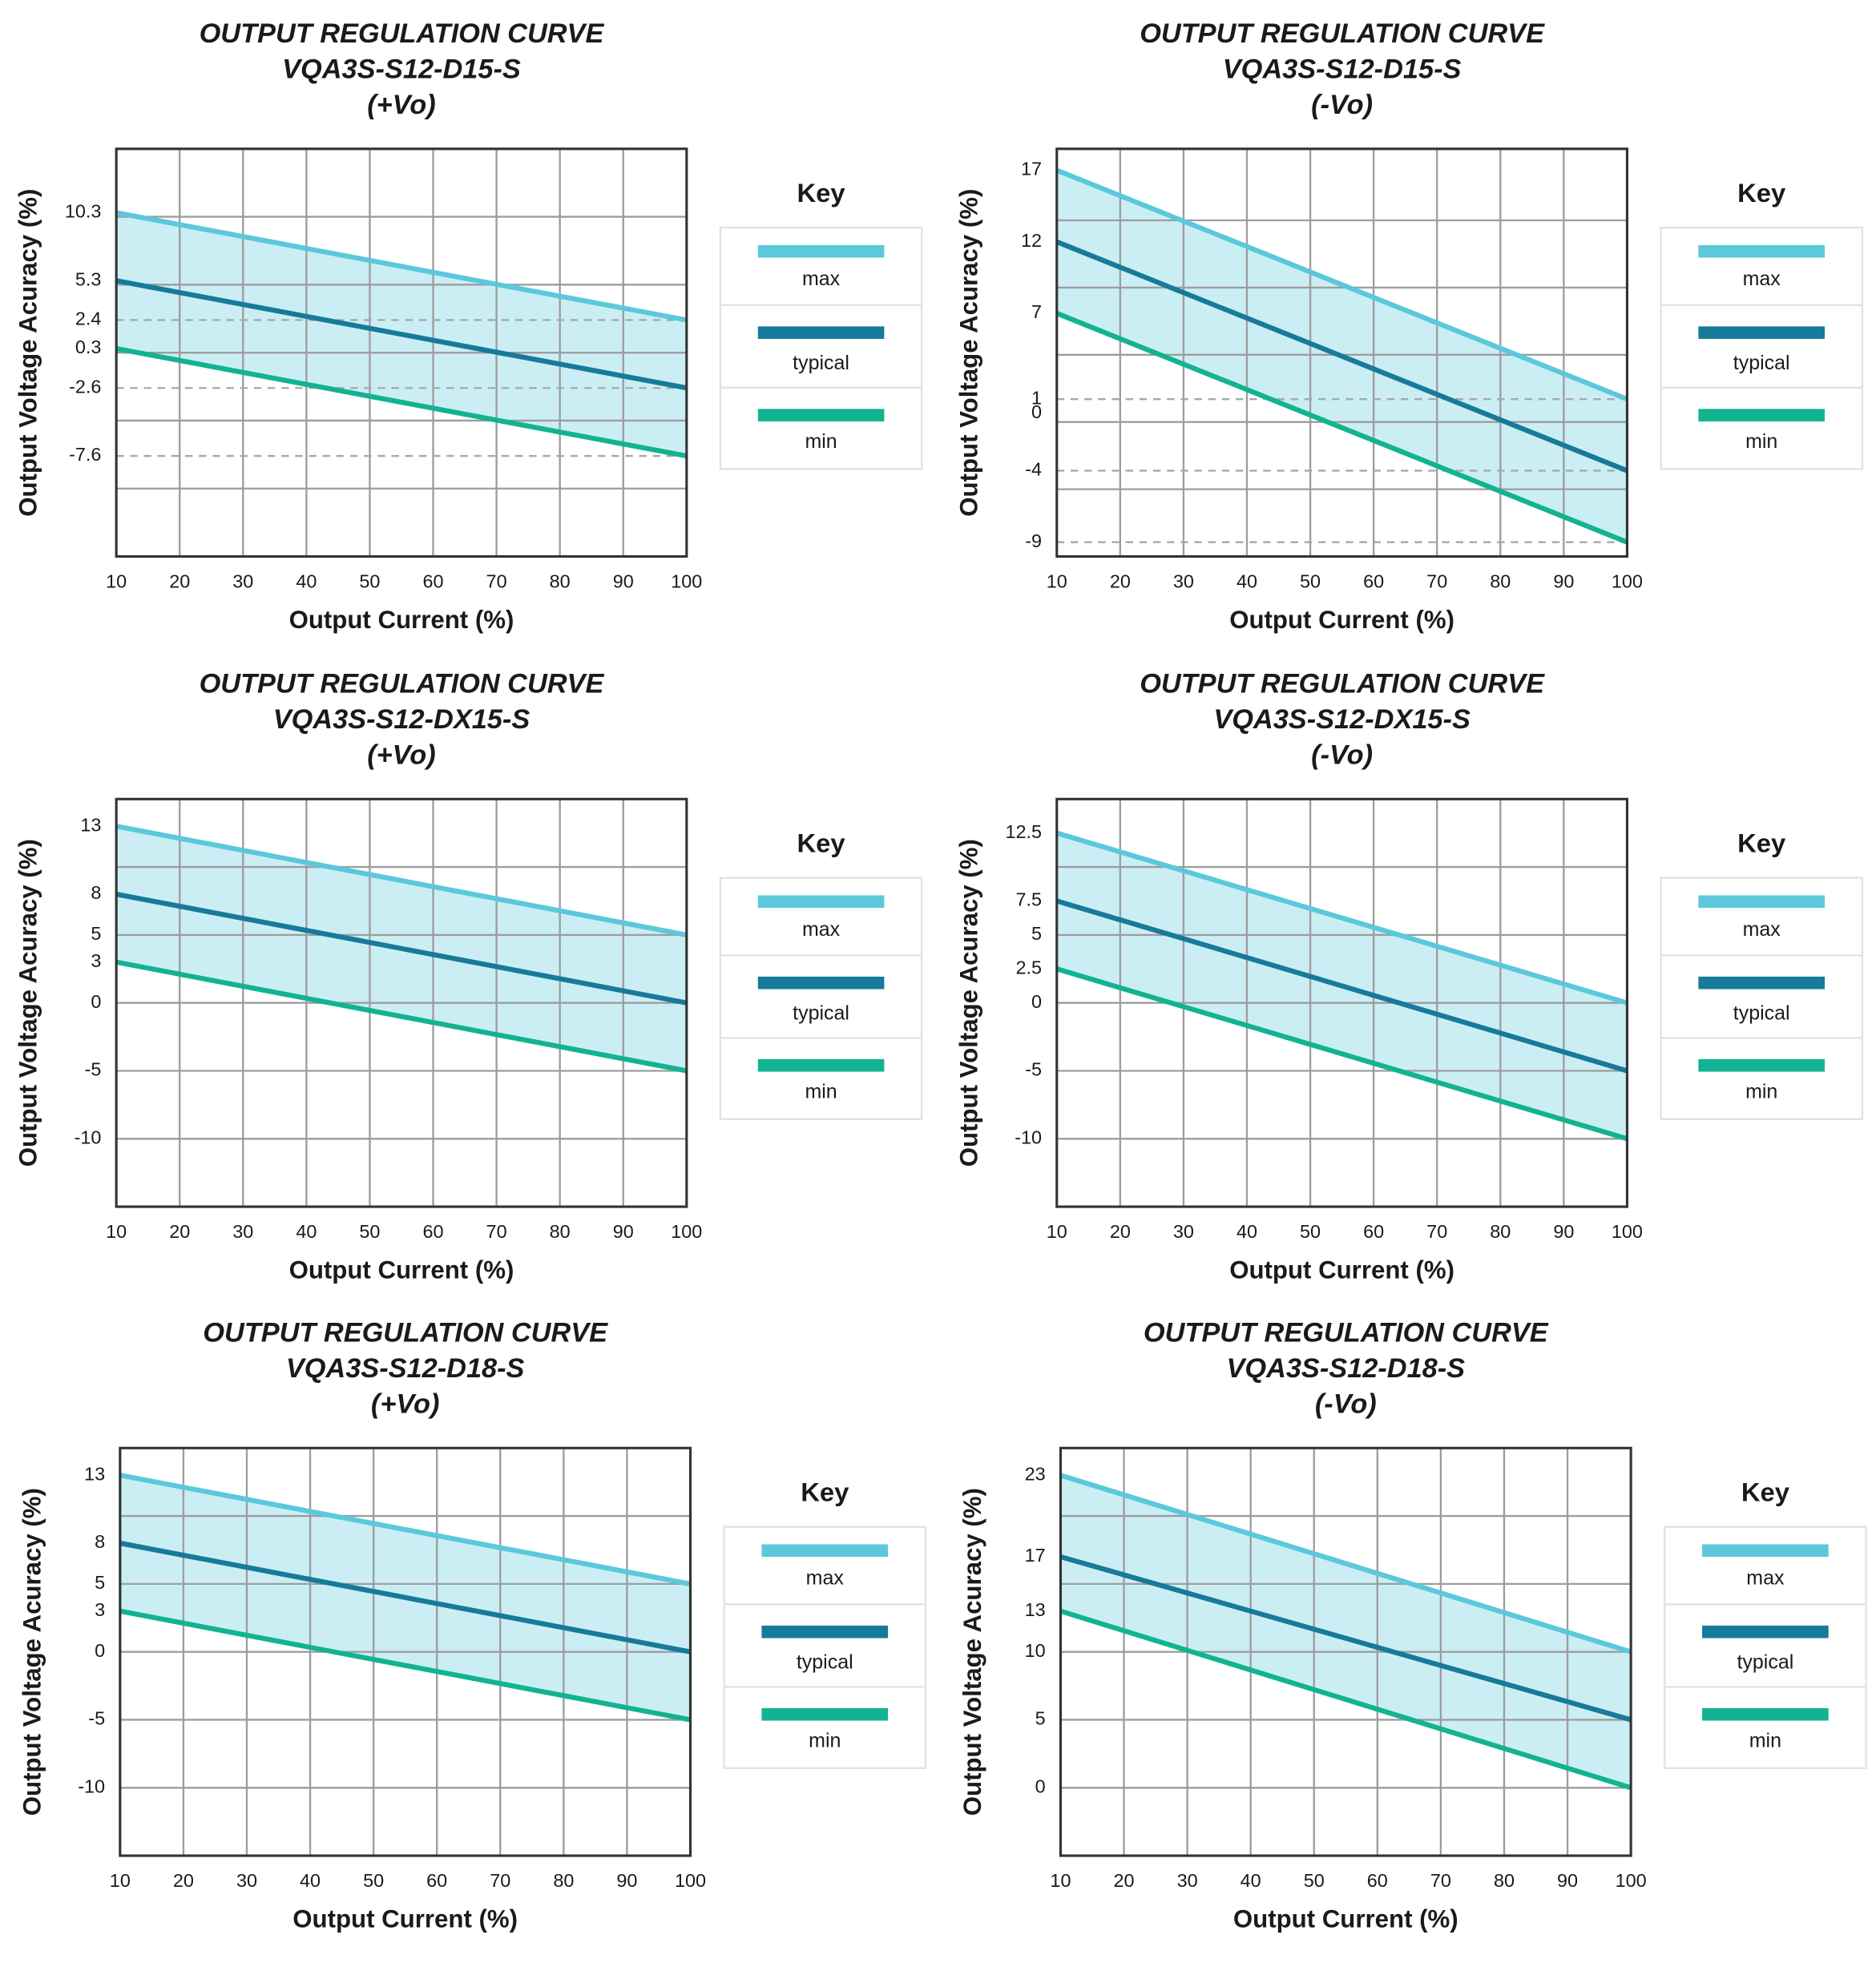 The width and height of the screenshot is (1876, 1967). I want to click on y-tick-label: 2.5, so click(1028, 967).